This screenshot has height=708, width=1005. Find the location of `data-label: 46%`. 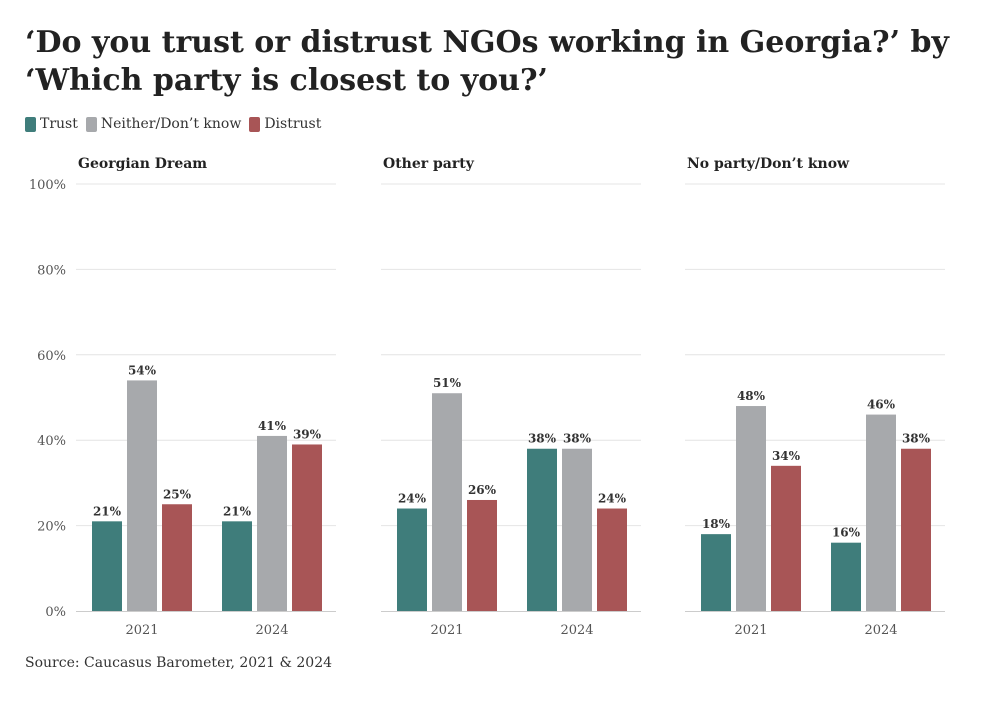

data-label: 46% is located at coordinates (881, 405).